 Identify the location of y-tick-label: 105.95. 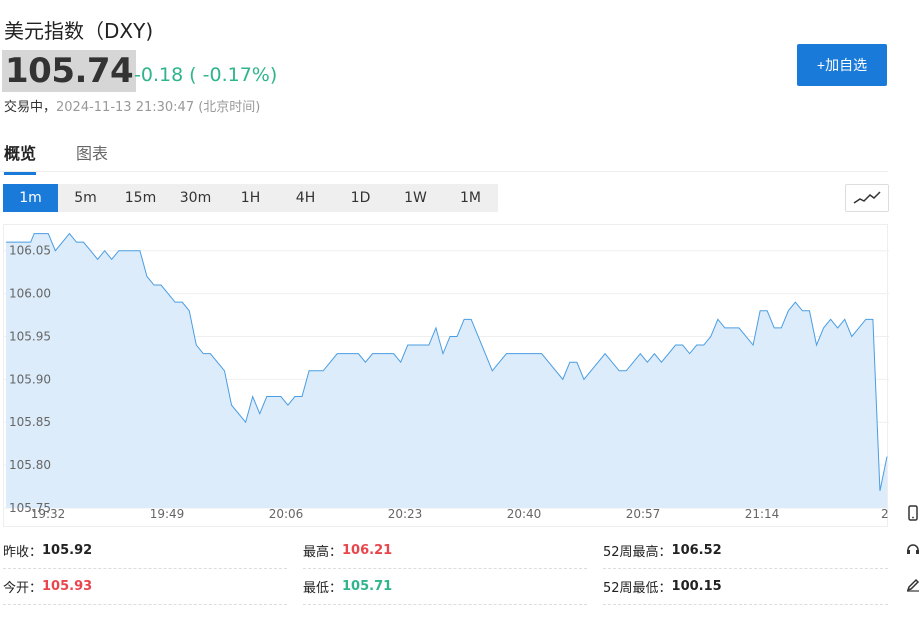
(30, 336).